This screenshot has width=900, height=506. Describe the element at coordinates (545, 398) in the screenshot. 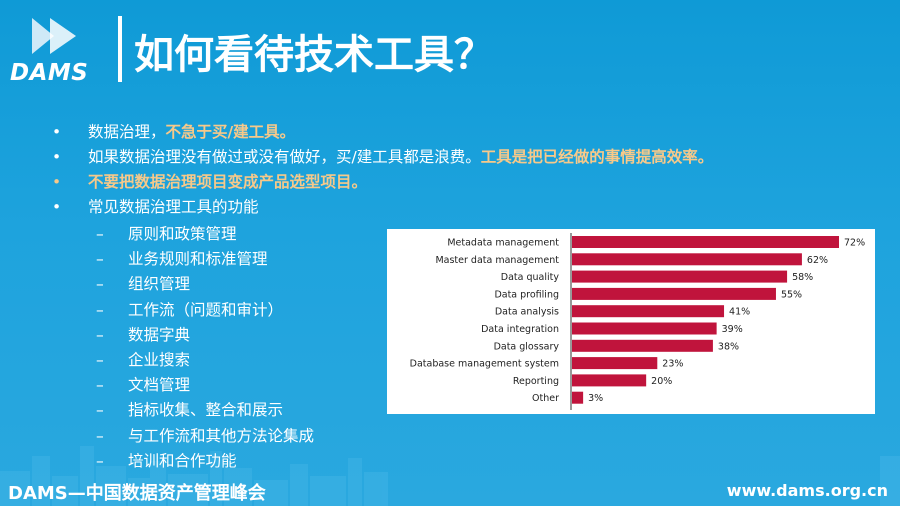

I see `chart-category-label: Other` at that location.